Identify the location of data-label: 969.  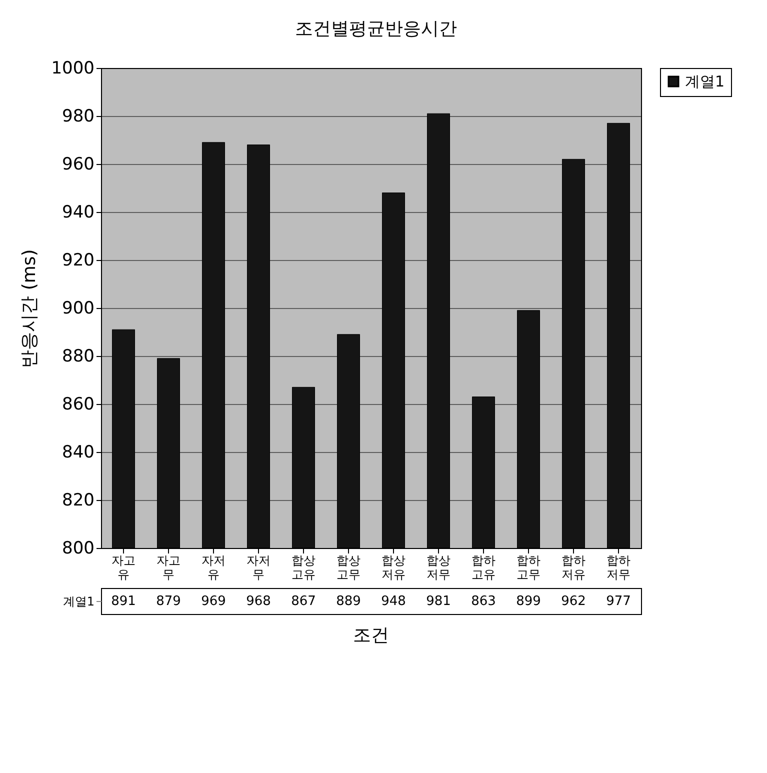
(213, 601).